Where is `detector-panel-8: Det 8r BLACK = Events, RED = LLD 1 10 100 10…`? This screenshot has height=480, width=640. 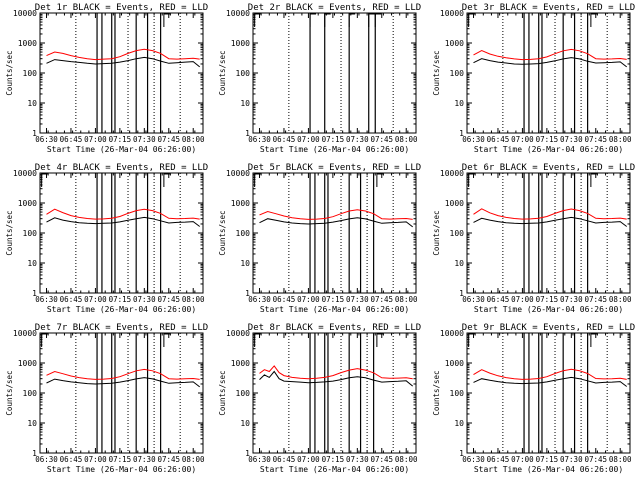 detector-panel-8: Det 8r BLACK = Events, RED = LLD 1 10 100 10… is located at coordinates (319, 398).